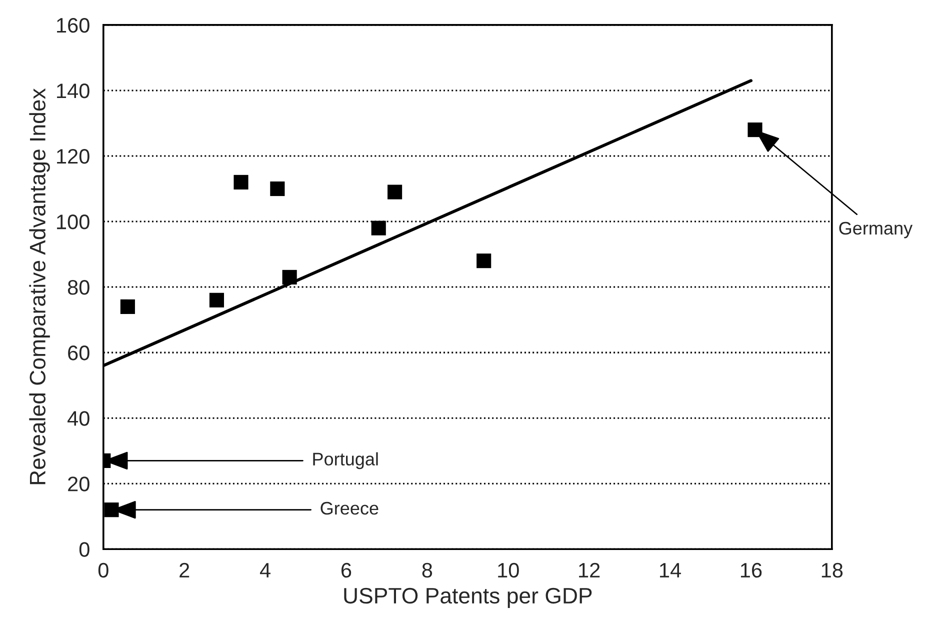 The height and width of the screenshot is (624, 940). What do you see at coordinates (589, 570) in the screenshot?
I see `x-tick-label: 12` at bounding box center [589, 570].